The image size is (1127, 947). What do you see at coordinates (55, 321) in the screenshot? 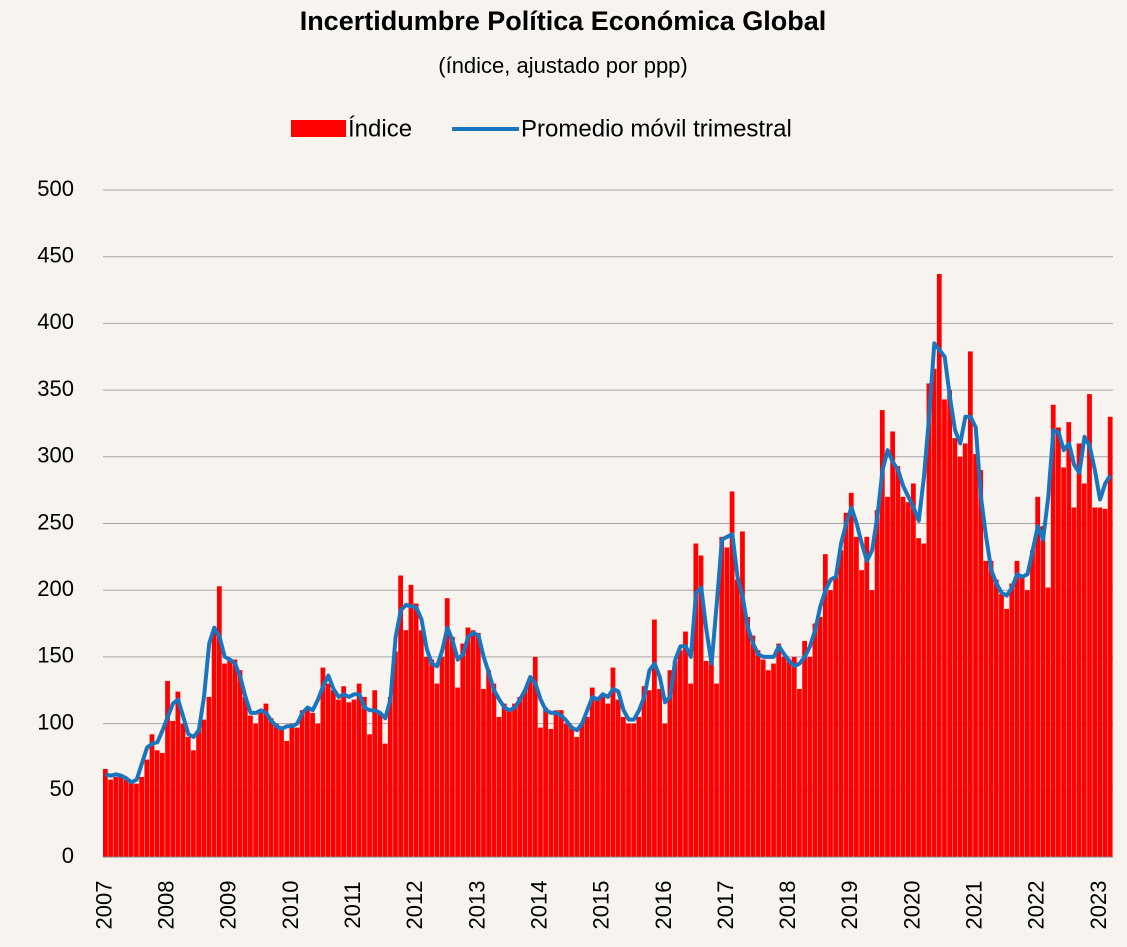
I see `y-tick-label: 400` at bounding box center [55, 321].